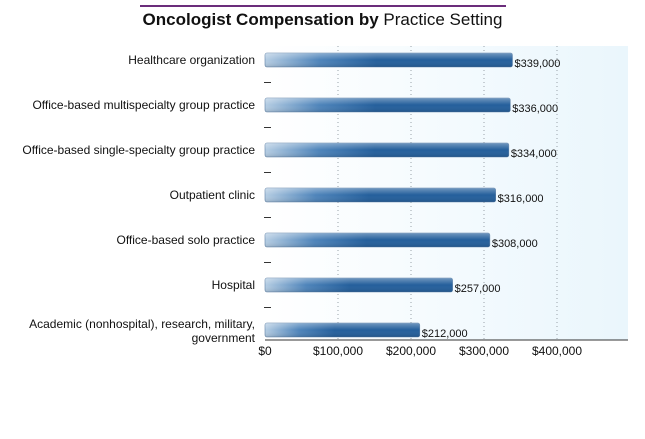 Image resolution: width=645 pixels, height=439 pixels. I want to click on value-label: $334,000, so click(534, 154).